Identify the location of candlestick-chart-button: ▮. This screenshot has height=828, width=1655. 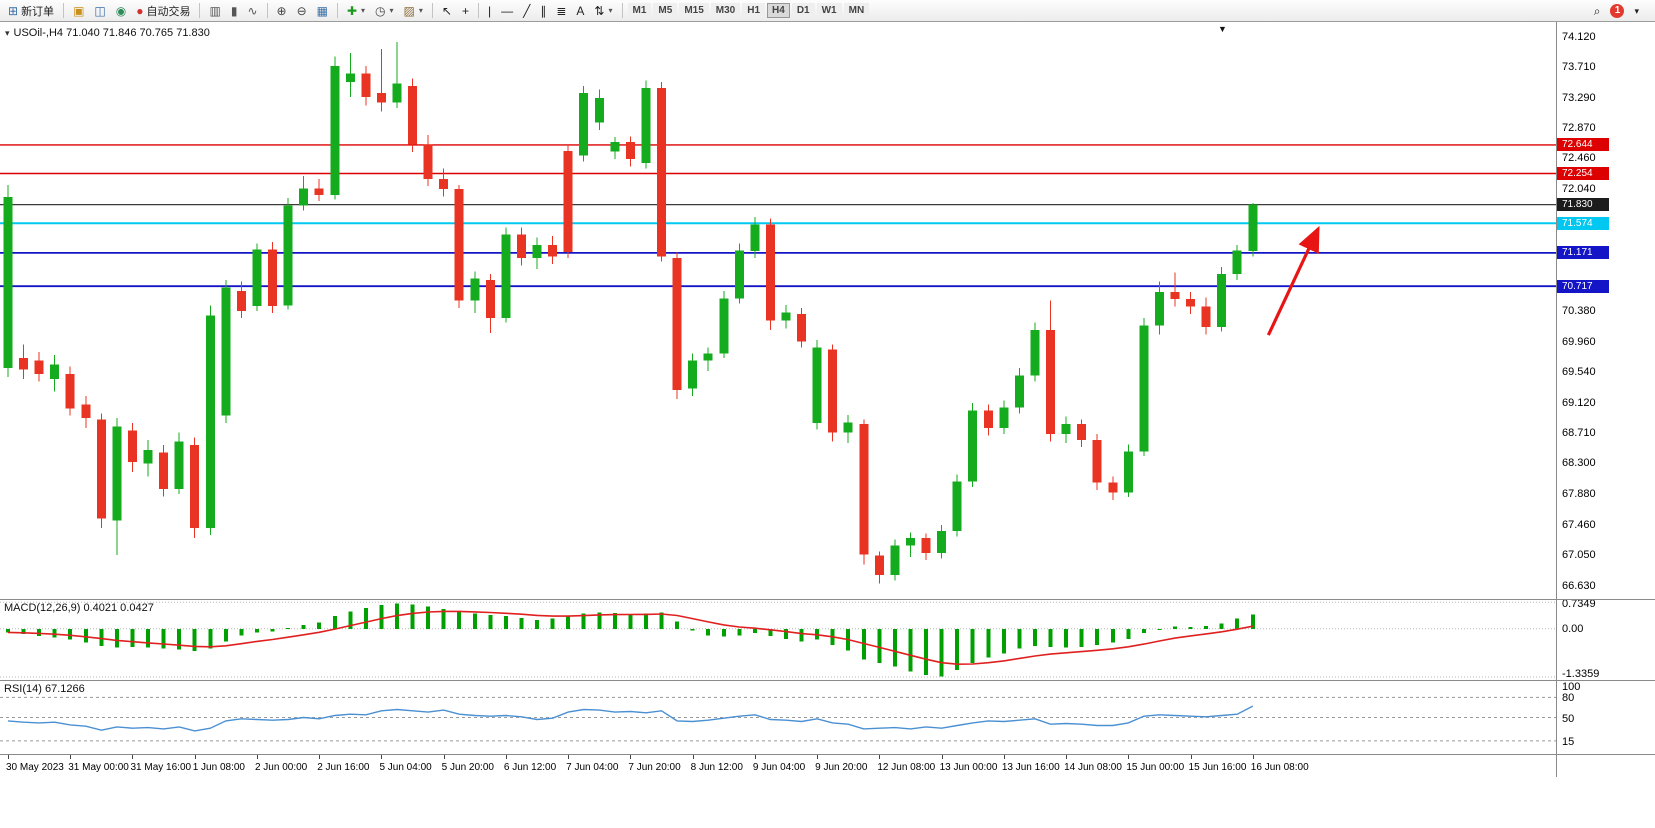
(234, 11).